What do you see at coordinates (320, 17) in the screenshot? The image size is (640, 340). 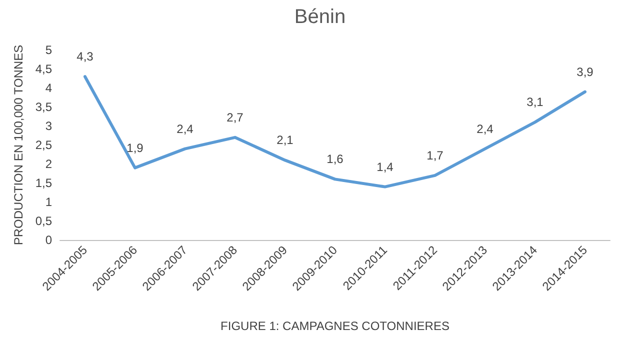 I see `chart-title: Bénin` at bounding box center [320, 17].